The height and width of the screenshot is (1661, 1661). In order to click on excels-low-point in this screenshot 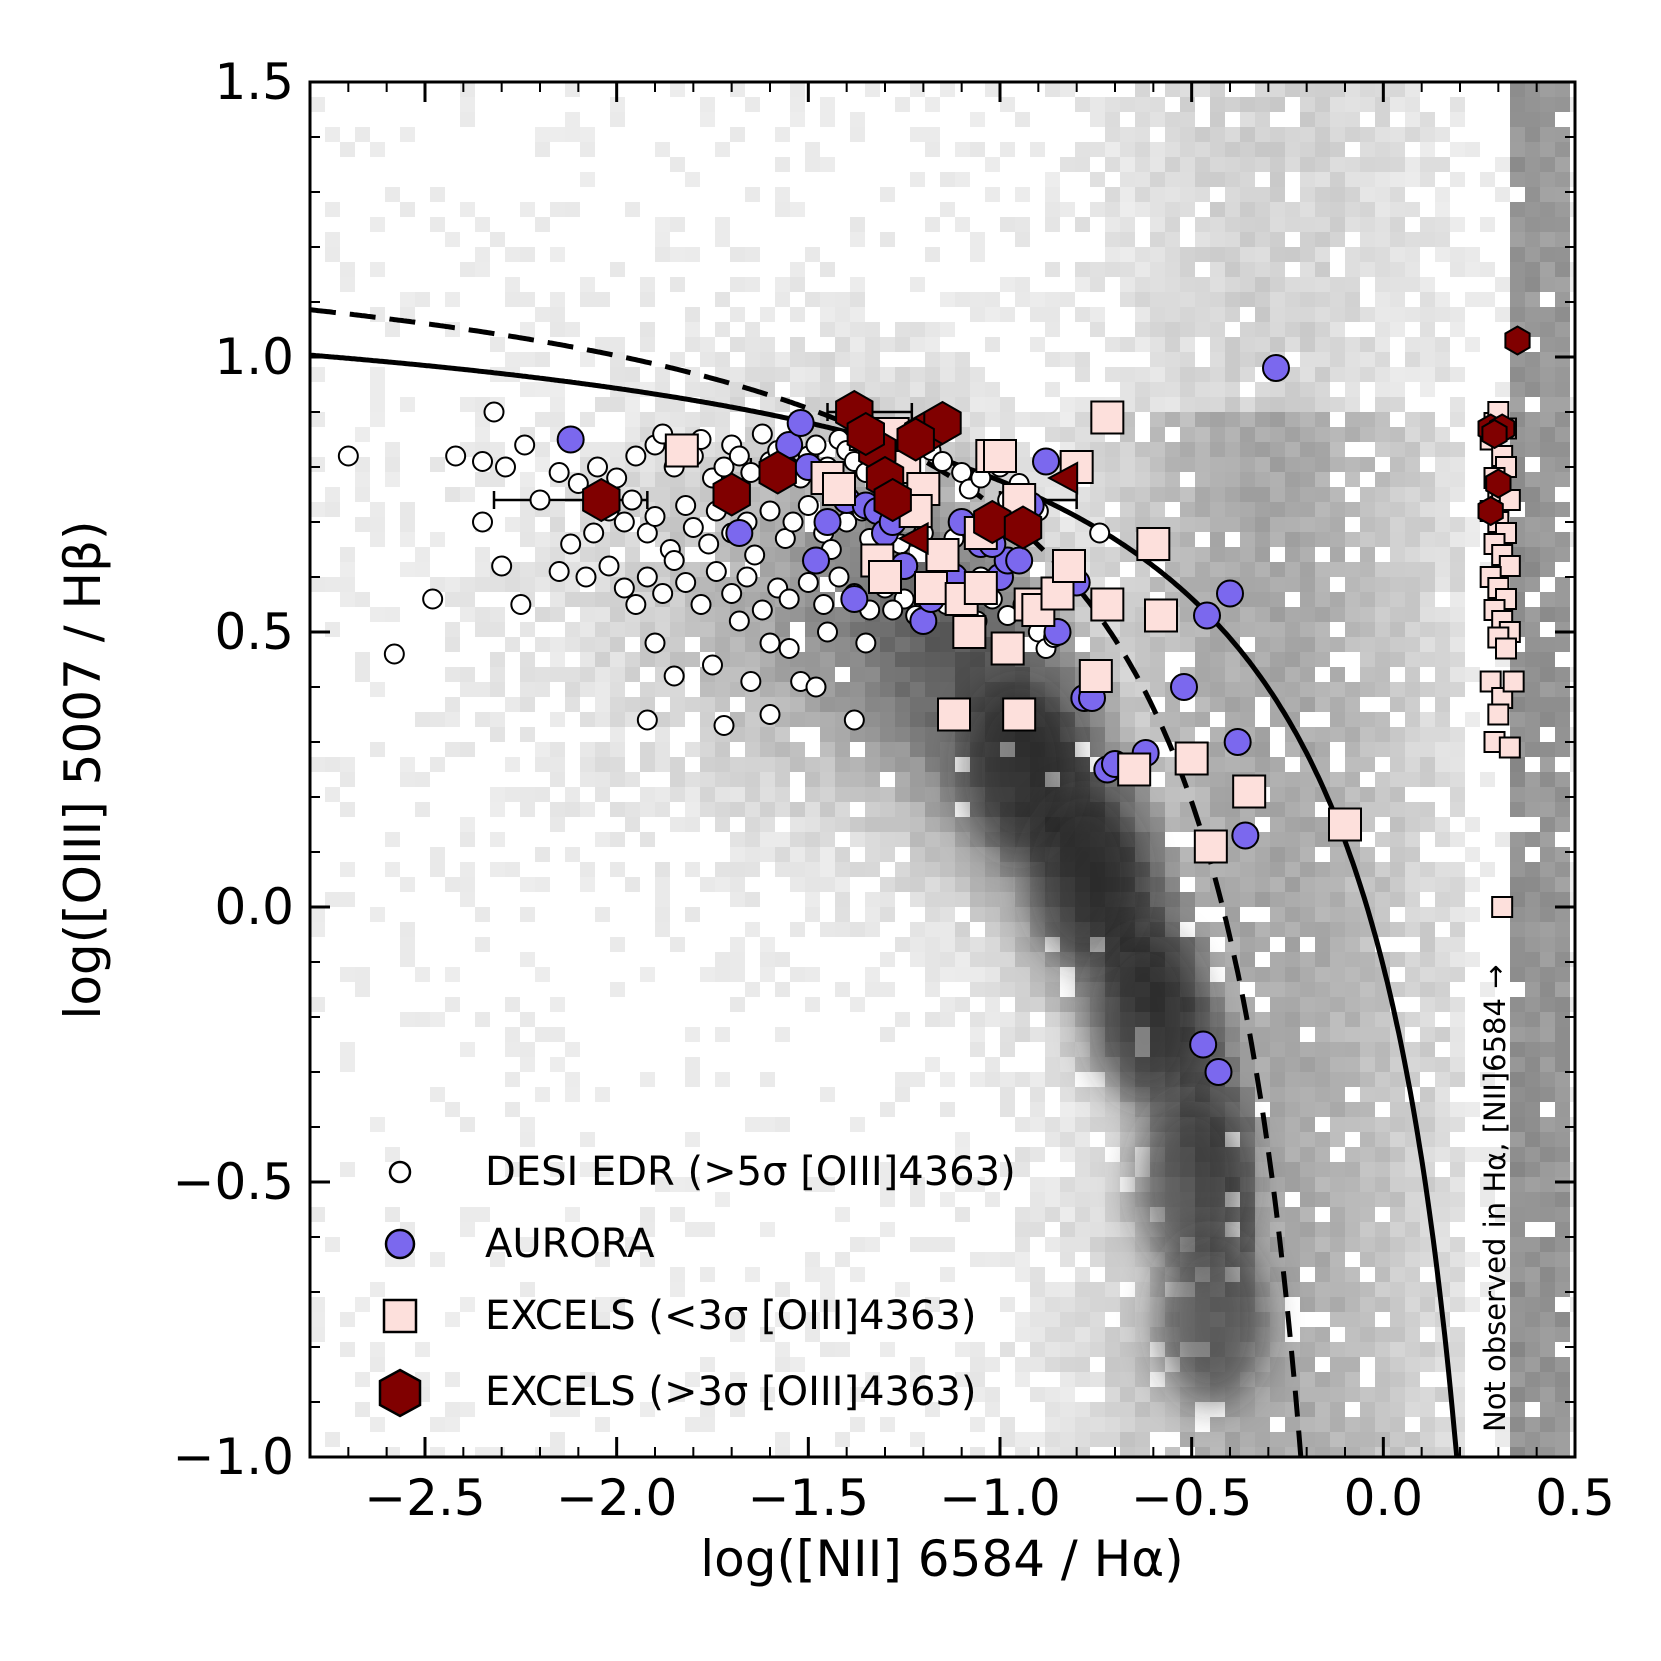, I will do `click(1095, 676)`.